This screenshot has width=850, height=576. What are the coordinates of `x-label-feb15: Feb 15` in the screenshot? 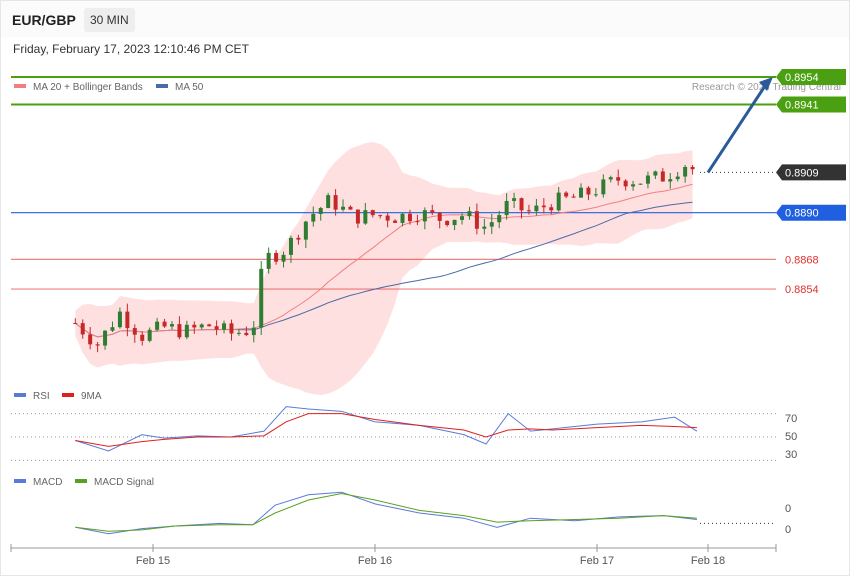 It's located at (153, 561).